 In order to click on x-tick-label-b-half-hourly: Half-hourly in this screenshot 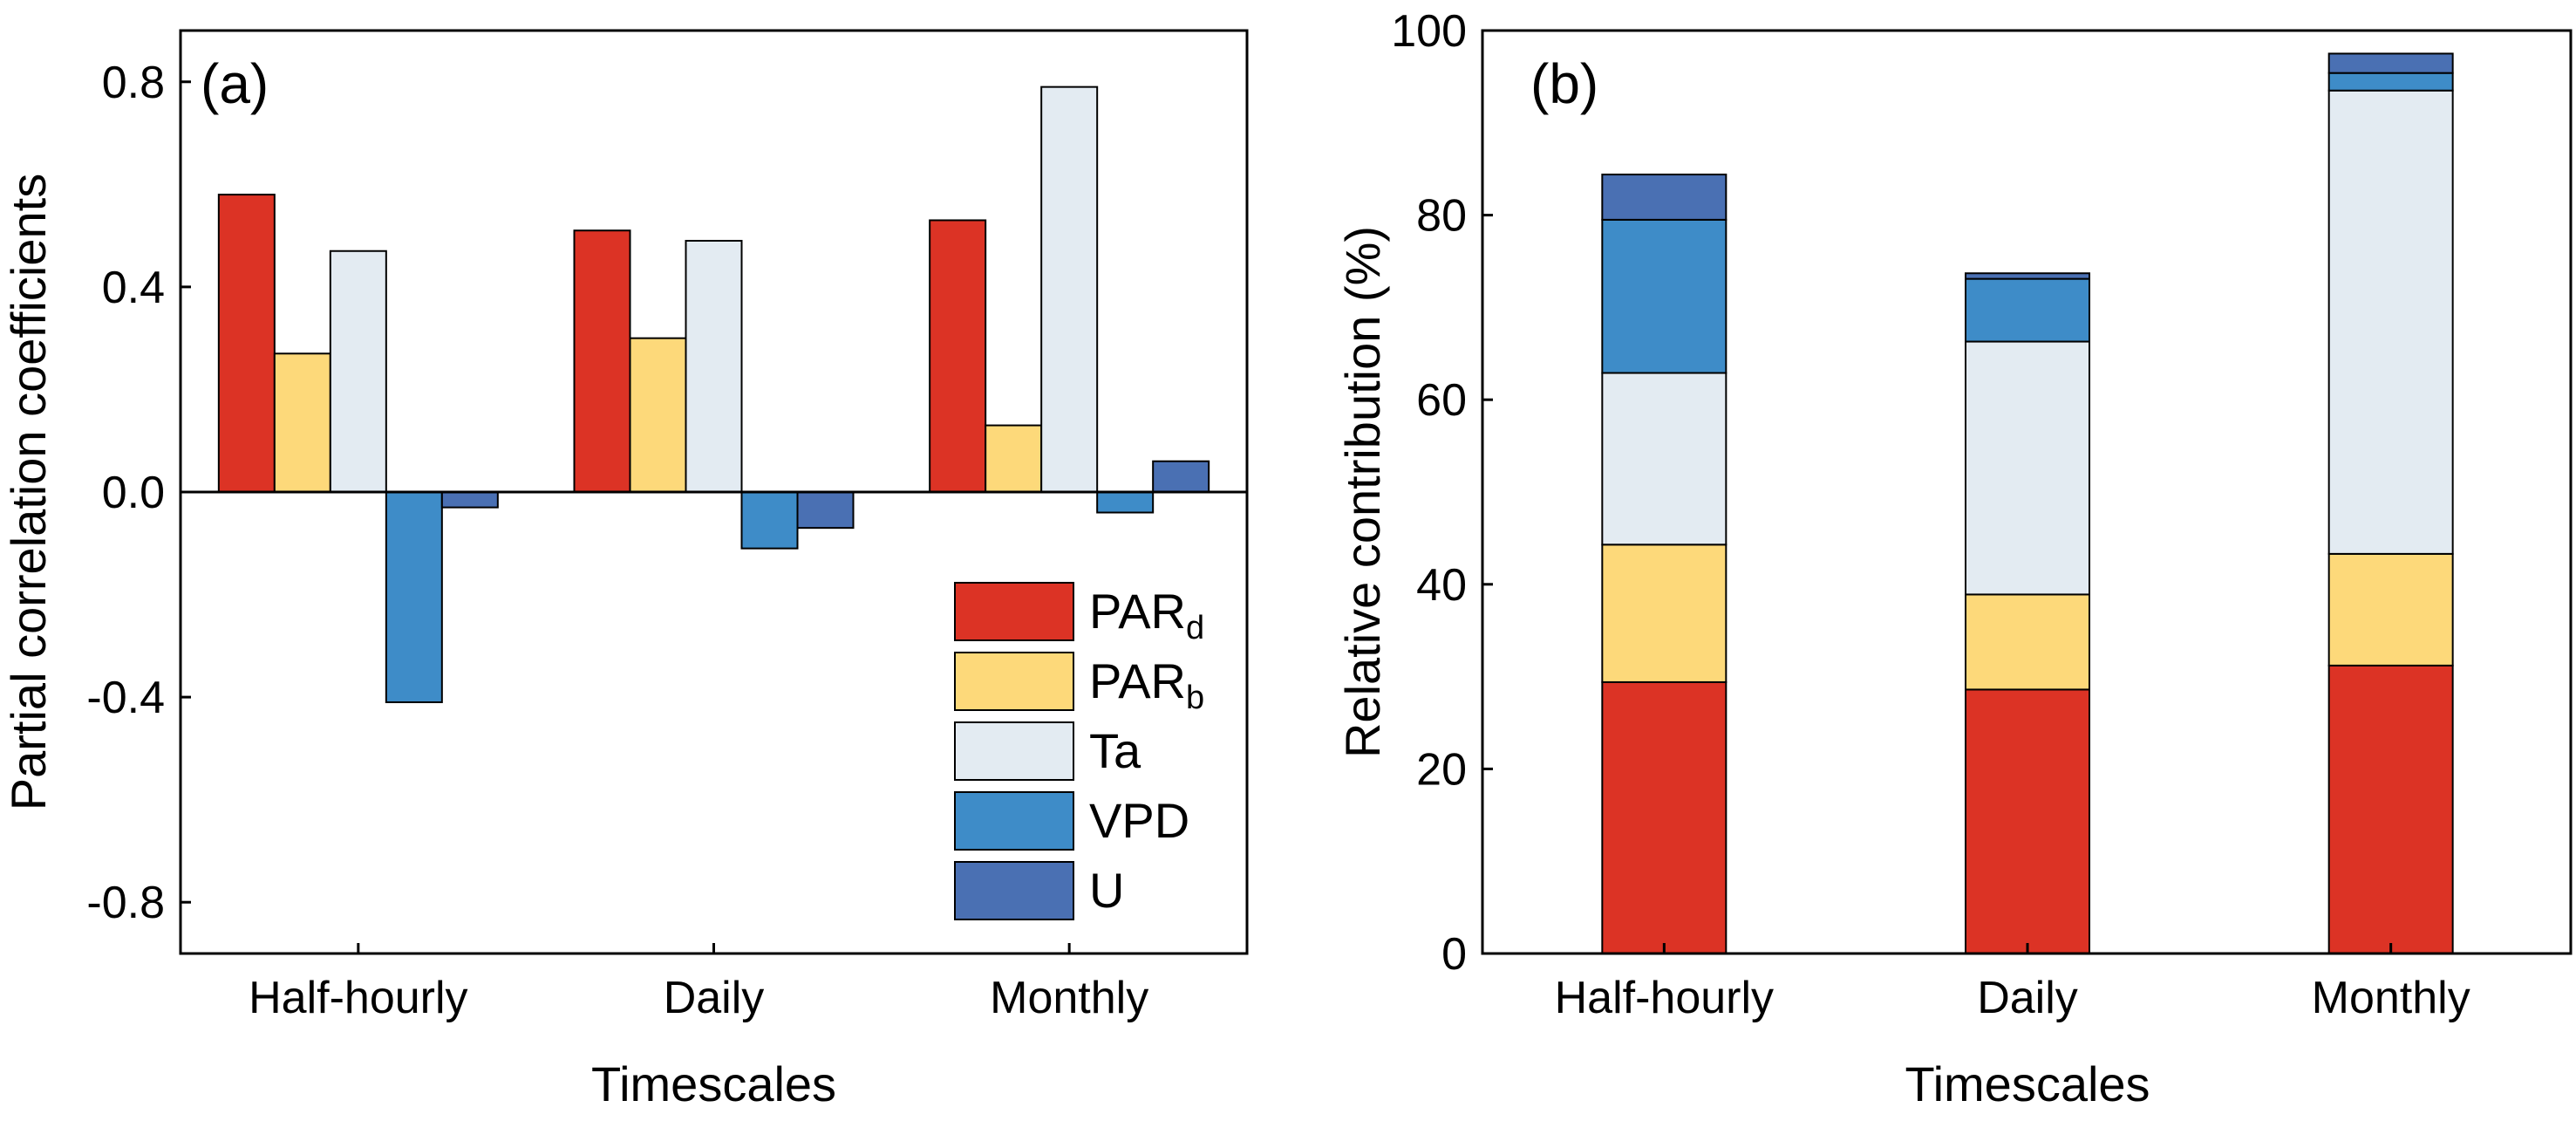, I will do `click(1664, 998)`.